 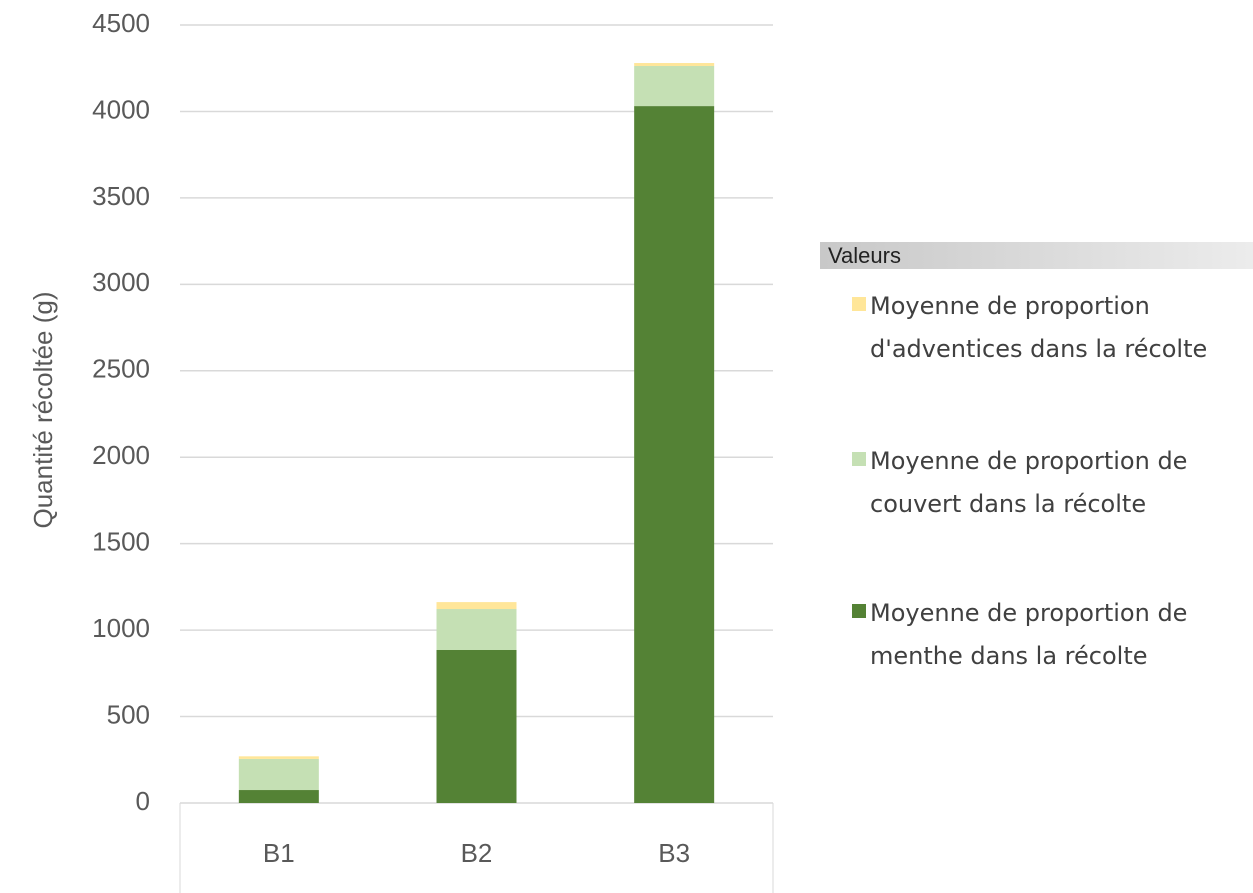 What do you see at coordinates (121, 196) in the screenshot?
I see `y-tick-label: 3500` at bounding box center [121, 196].